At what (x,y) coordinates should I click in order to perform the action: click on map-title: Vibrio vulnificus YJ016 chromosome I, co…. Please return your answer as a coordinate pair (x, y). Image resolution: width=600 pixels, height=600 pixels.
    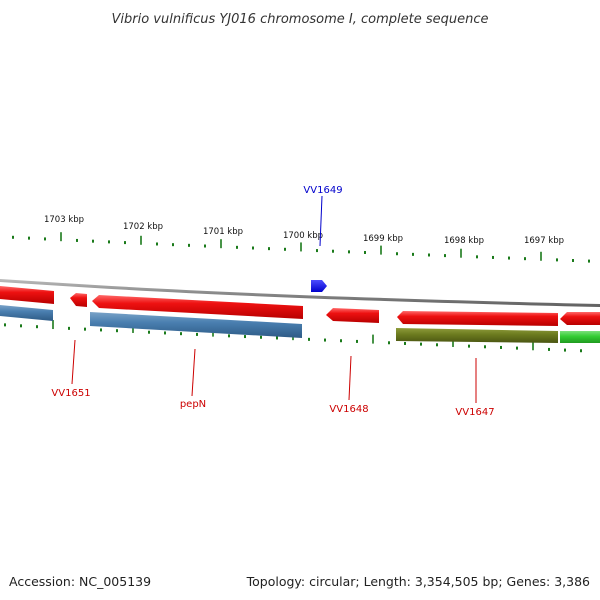
    Looking at the image, I should click on (299, 19).